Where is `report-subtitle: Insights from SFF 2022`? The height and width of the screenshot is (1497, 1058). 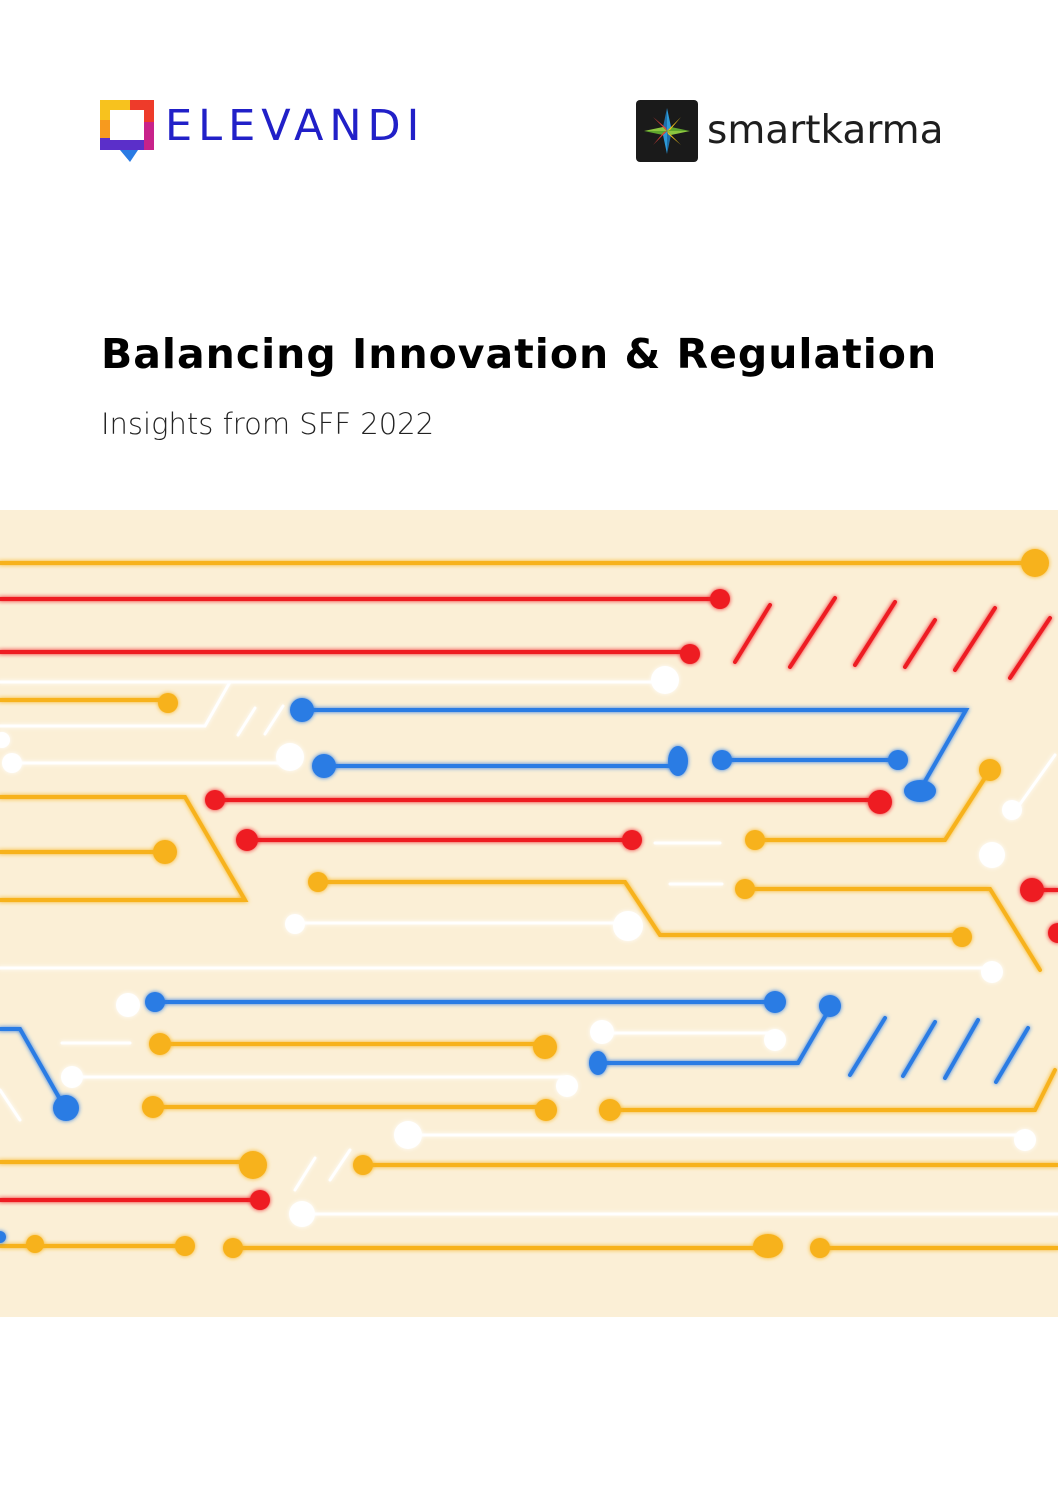
report-subtitle: Insights from SFF 2022 is located at coordinates (268, 424).